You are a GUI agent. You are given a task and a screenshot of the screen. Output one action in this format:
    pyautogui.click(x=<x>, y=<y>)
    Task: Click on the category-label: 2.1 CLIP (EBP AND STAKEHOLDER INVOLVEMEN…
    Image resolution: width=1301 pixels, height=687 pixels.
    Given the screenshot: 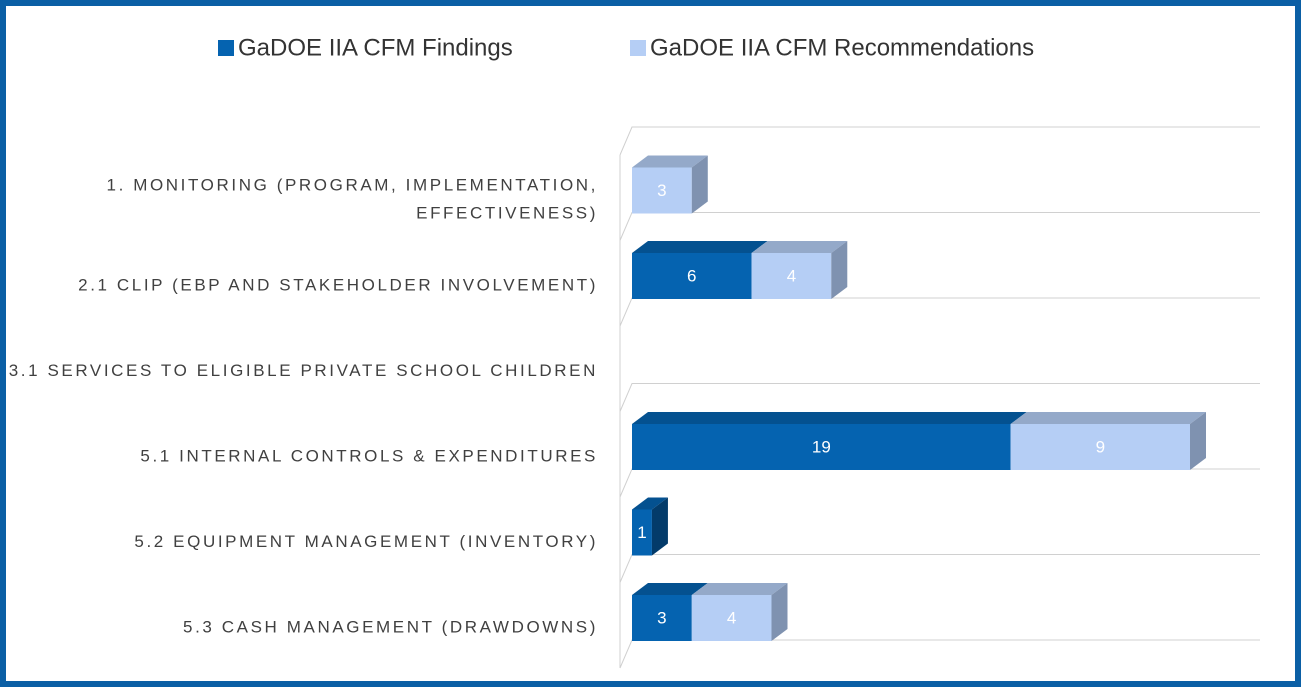 What is the action you would take?
    pyautogui.click(x=338, y=284)
    